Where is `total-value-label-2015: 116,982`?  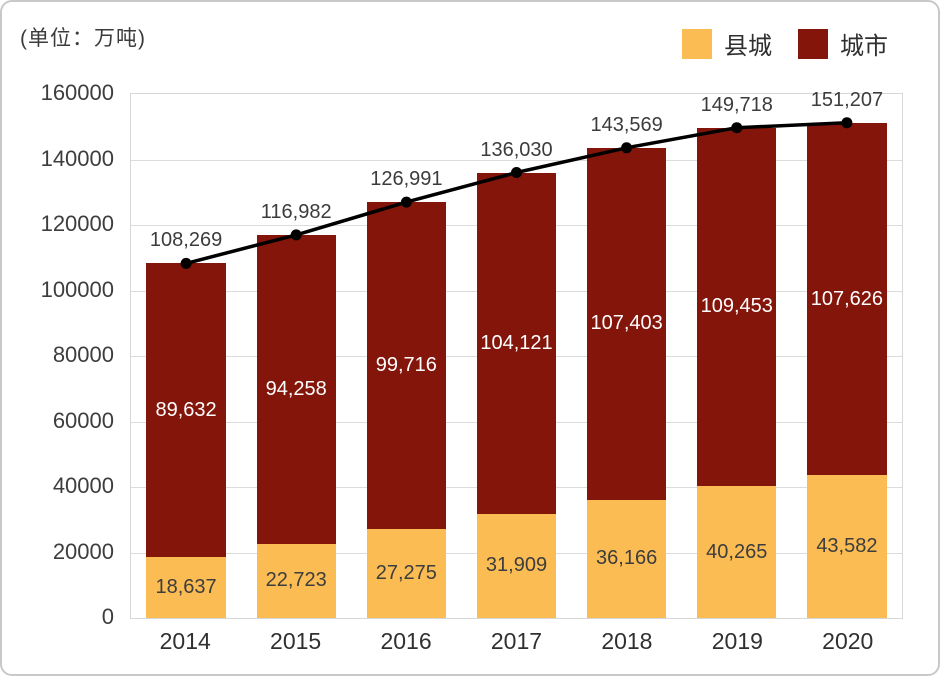
total-value-label-2015: 116,982 is located at coordinates (296, 211).